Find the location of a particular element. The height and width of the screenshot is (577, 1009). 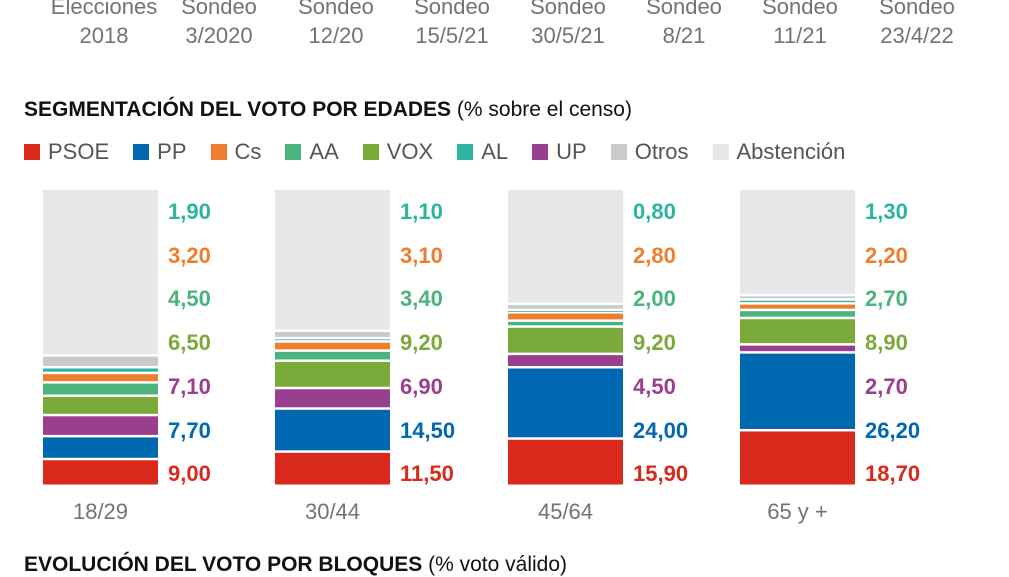

value-label: 14,50 is located at coordinates (427, 430).